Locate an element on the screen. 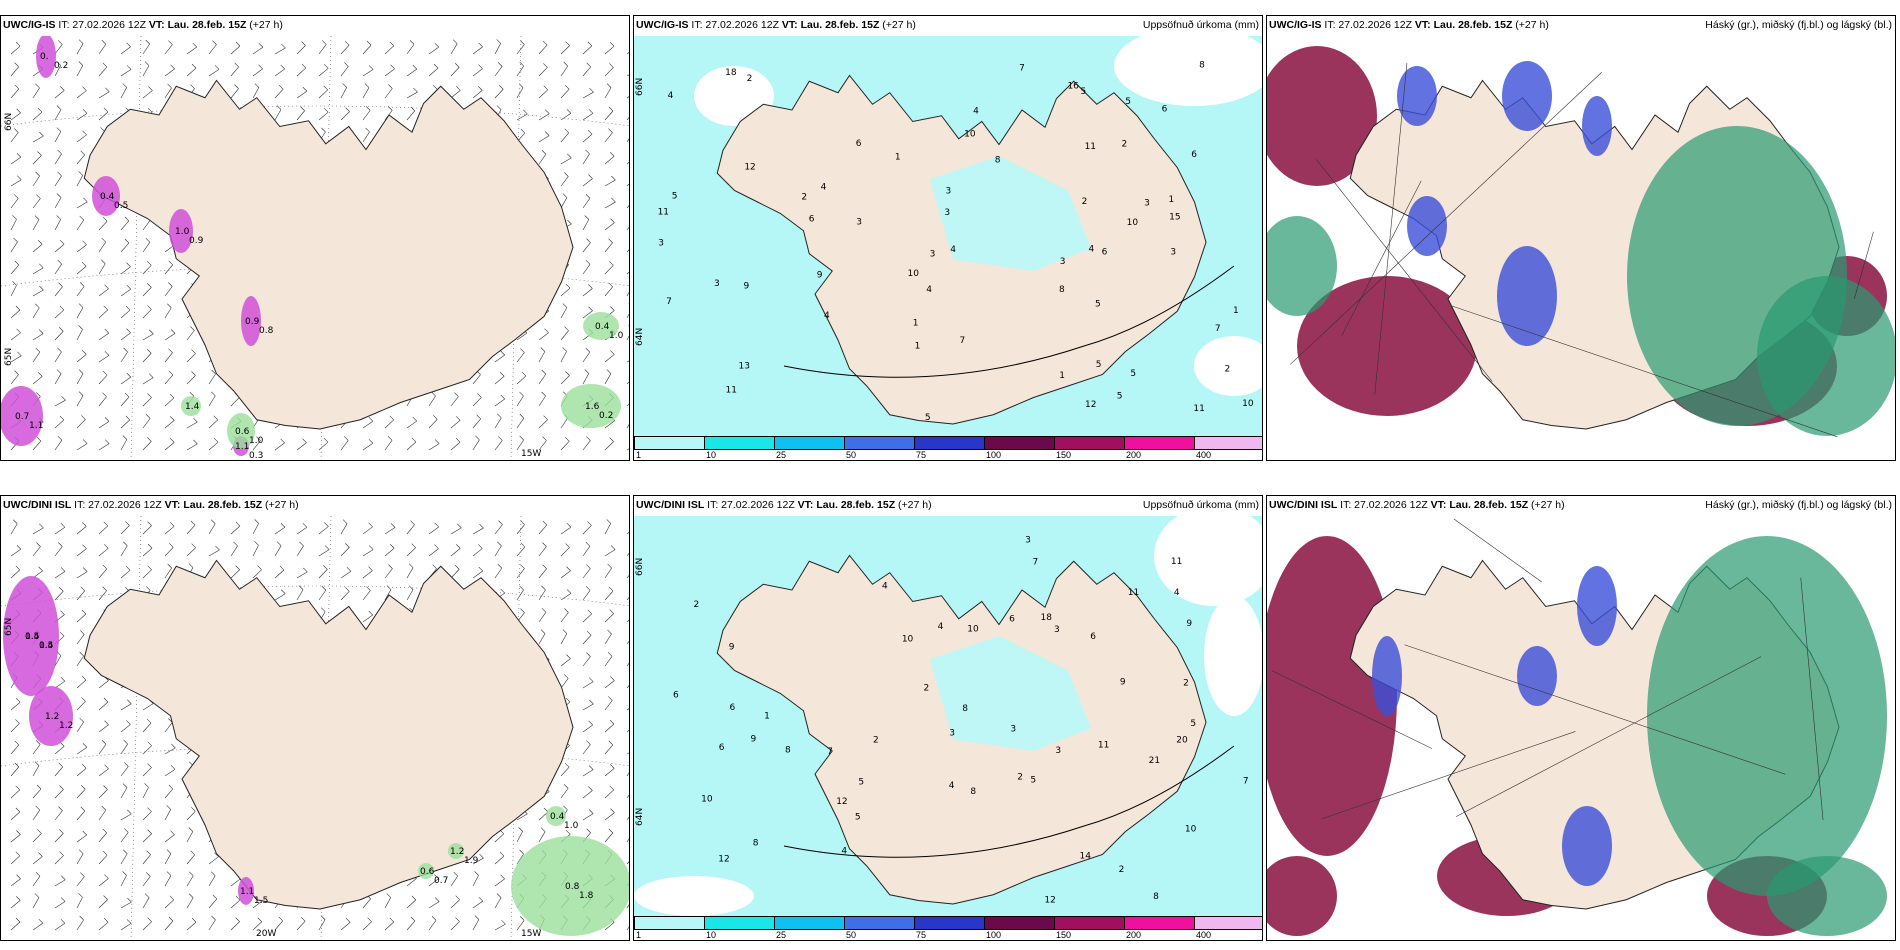 The height and width of the screenshot is (950, 1900). init-time: IT: 27.02.2026 12Z is located at coordinates (735, 25).